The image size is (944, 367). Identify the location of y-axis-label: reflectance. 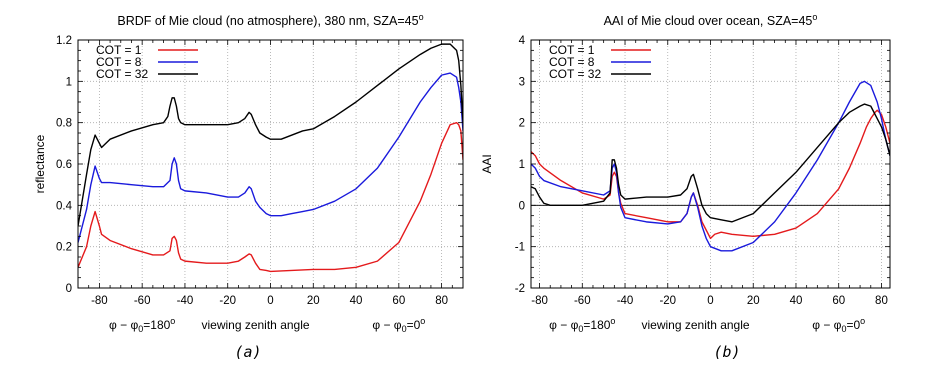
(40, 163).